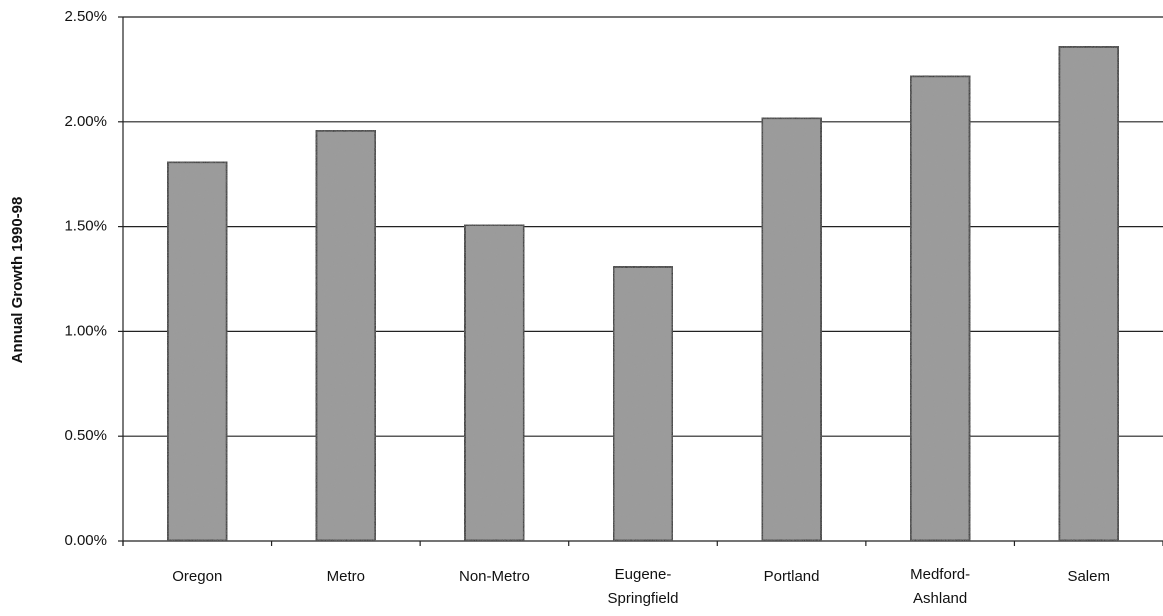 This screenshot has width=1163, height=616. Describe the element at coordinates (1088, 576) in the screenshot. I see `x-tick-label: Salem` at that location.